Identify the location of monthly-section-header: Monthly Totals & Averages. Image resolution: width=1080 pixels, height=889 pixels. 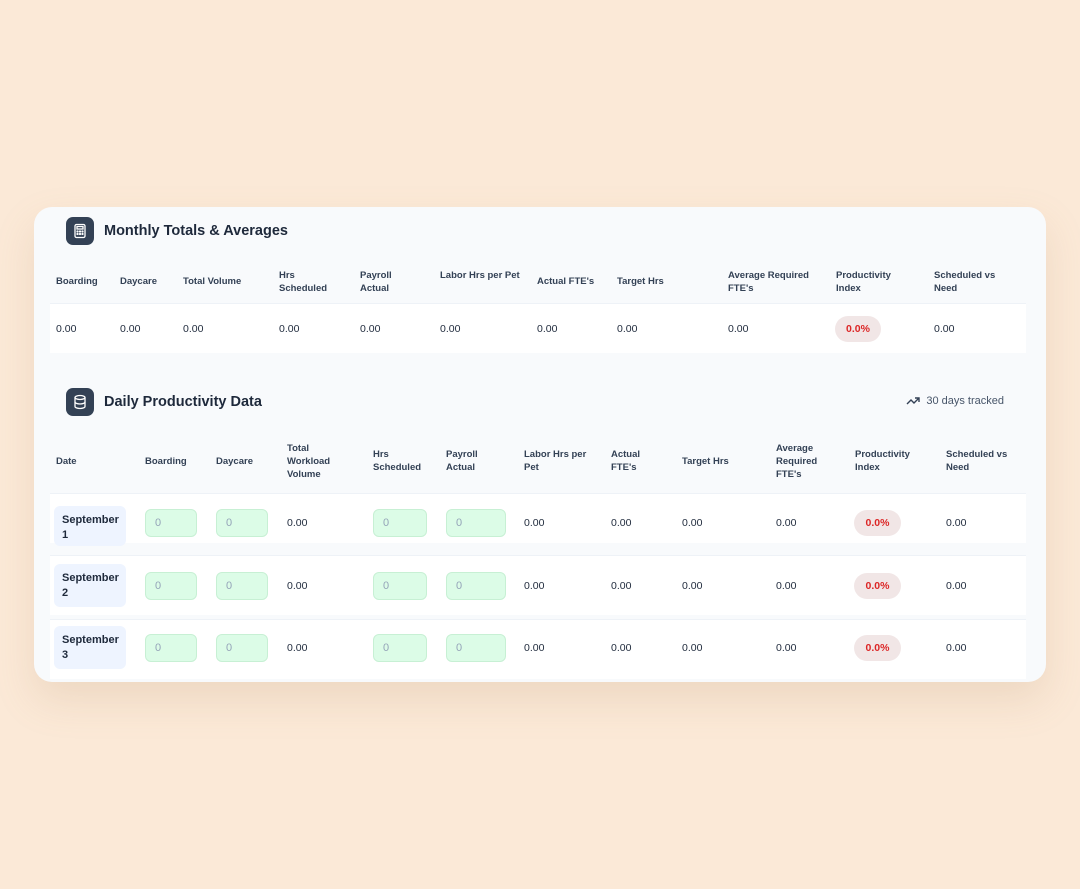
(177, 231).